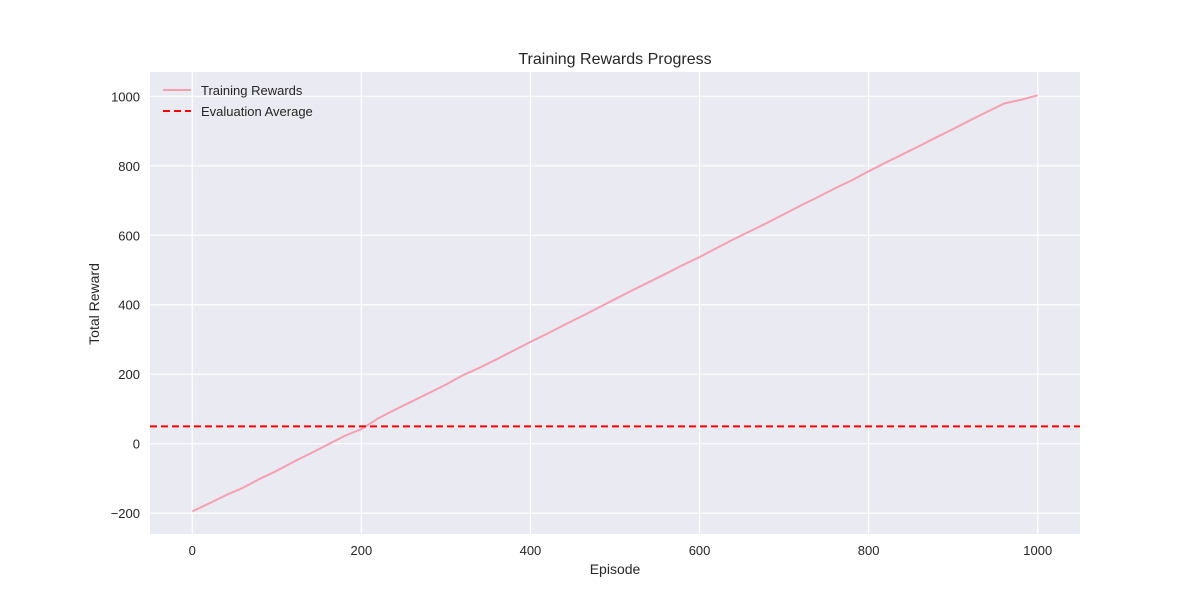 This screenshot has height=600, width=1200. I want to click on y-tick-label-0: 0, so click(136, 444).